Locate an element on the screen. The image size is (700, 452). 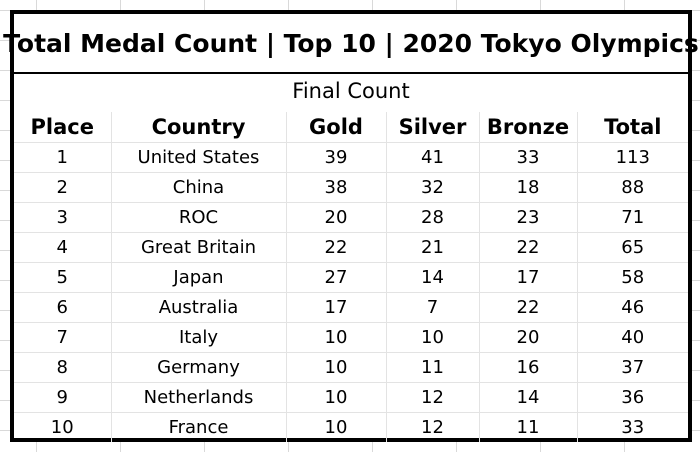
table-row: 7 Italy 10 10 20 40 is located at coordinates (351, 337).